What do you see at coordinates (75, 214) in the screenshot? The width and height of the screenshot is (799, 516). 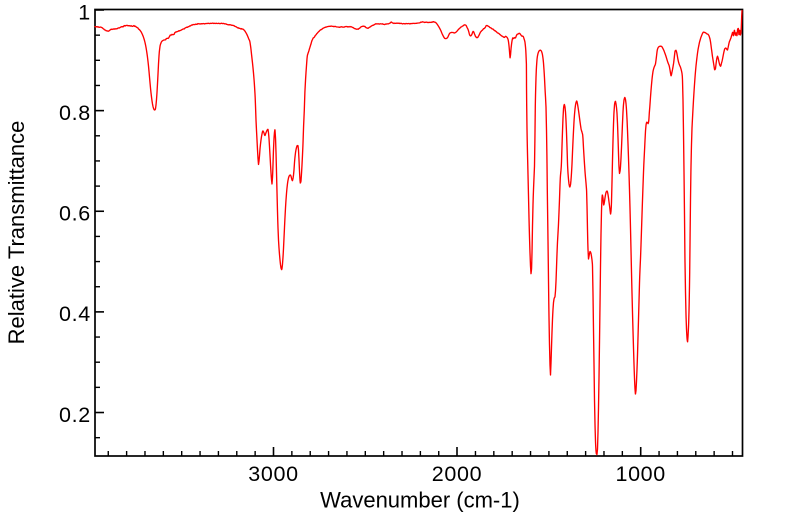 I see `svg-text: 0.6` at bounding box center [75, 214].